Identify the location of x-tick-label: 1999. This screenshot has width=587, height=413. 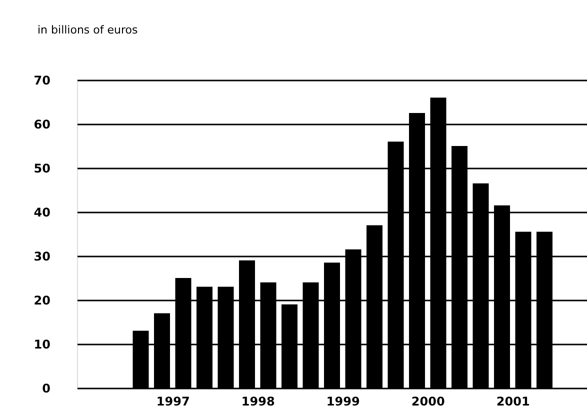
(343, 401).